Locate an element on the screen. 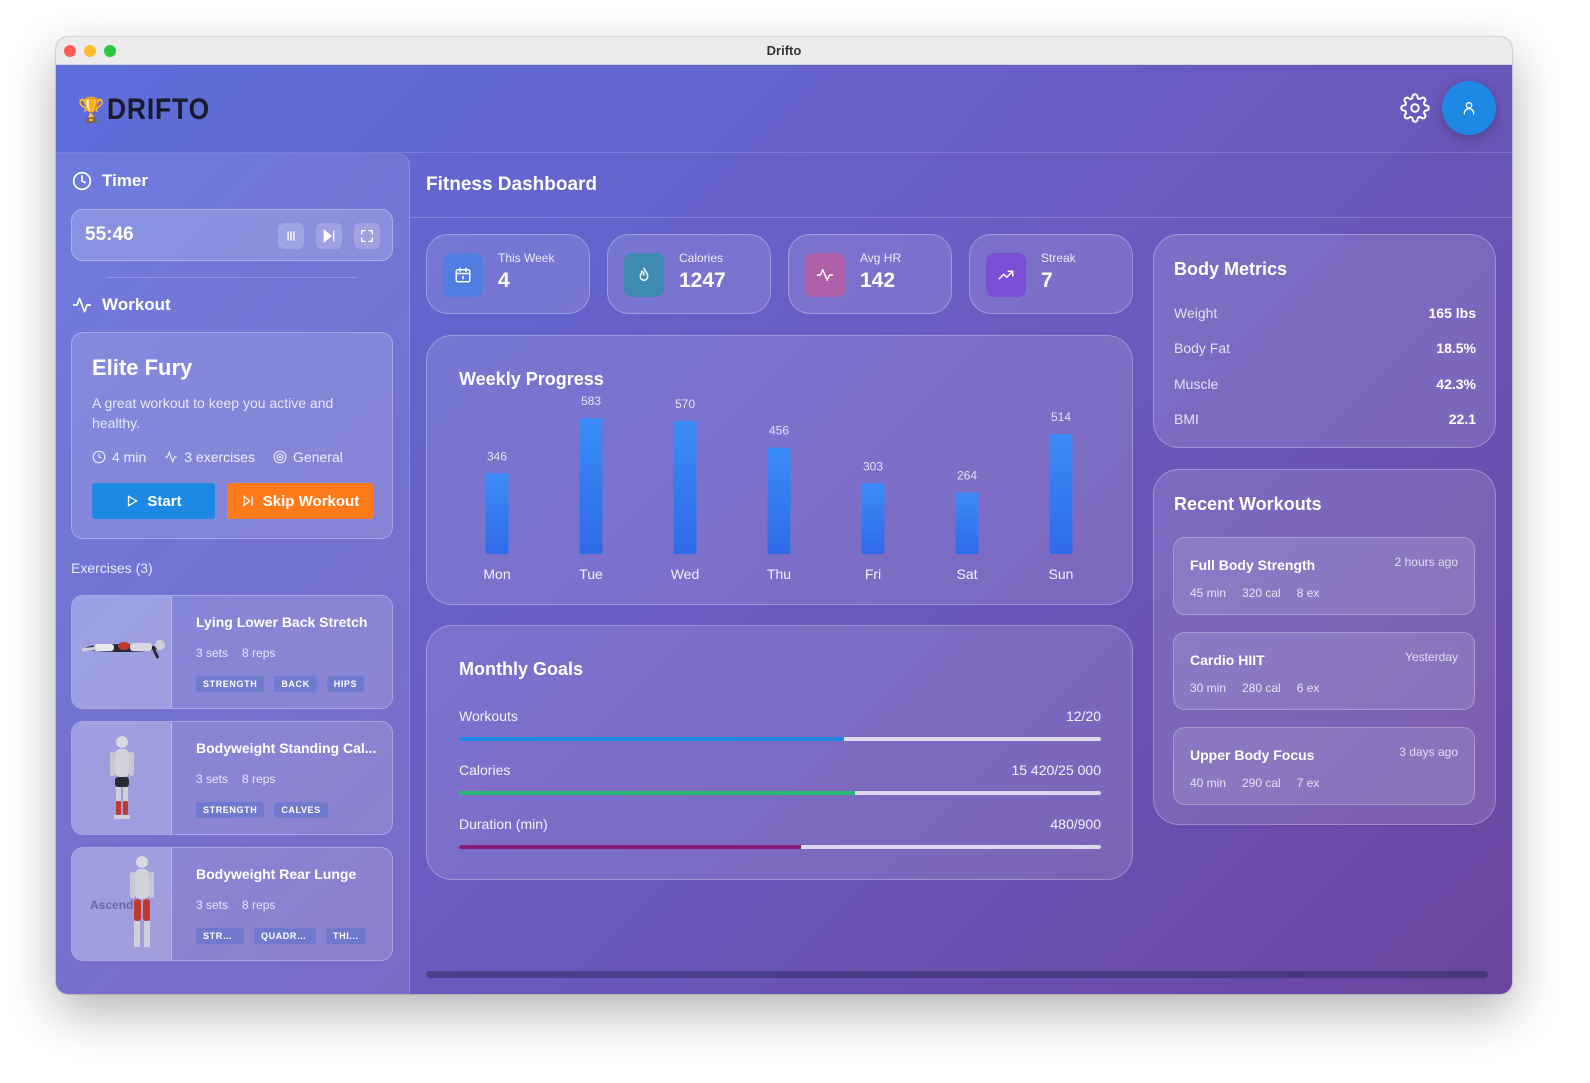 The height and width of the screenshot is (1083, 1590). timer-section-title: Timer is located at coordinates (110, 181).